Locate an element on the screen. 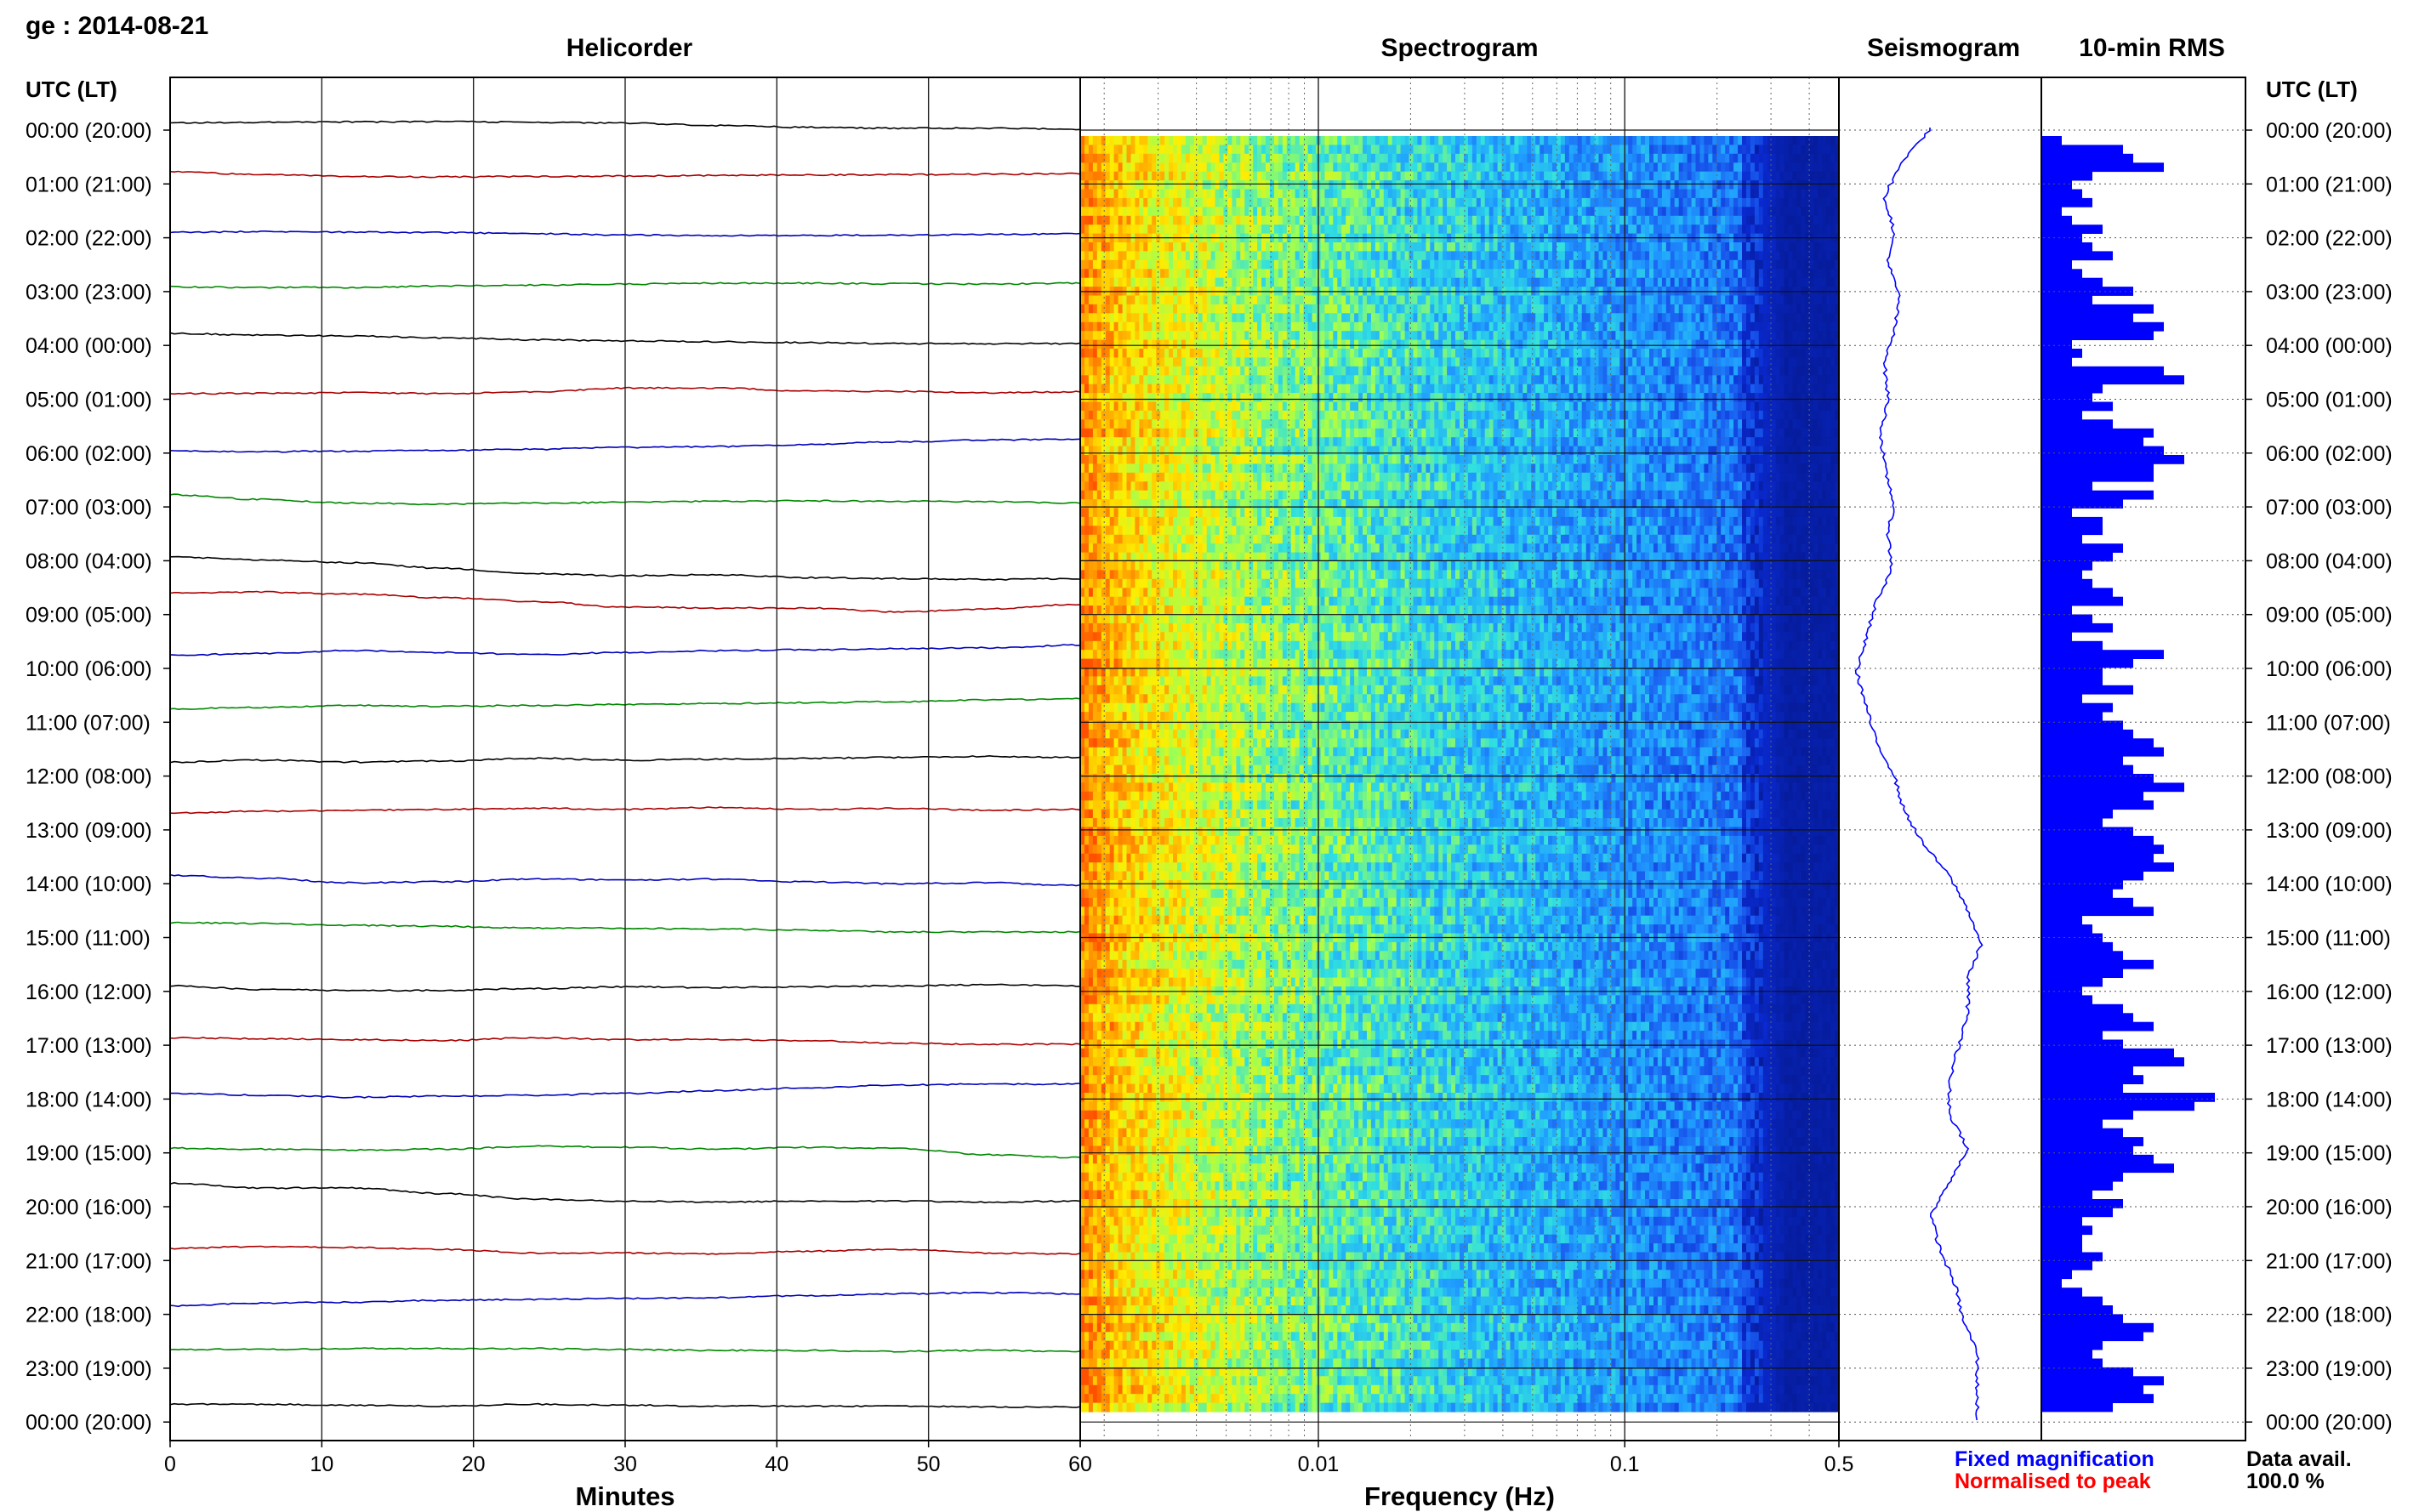  helicorder-title: Helicorder is located at coordinates (629, 48).